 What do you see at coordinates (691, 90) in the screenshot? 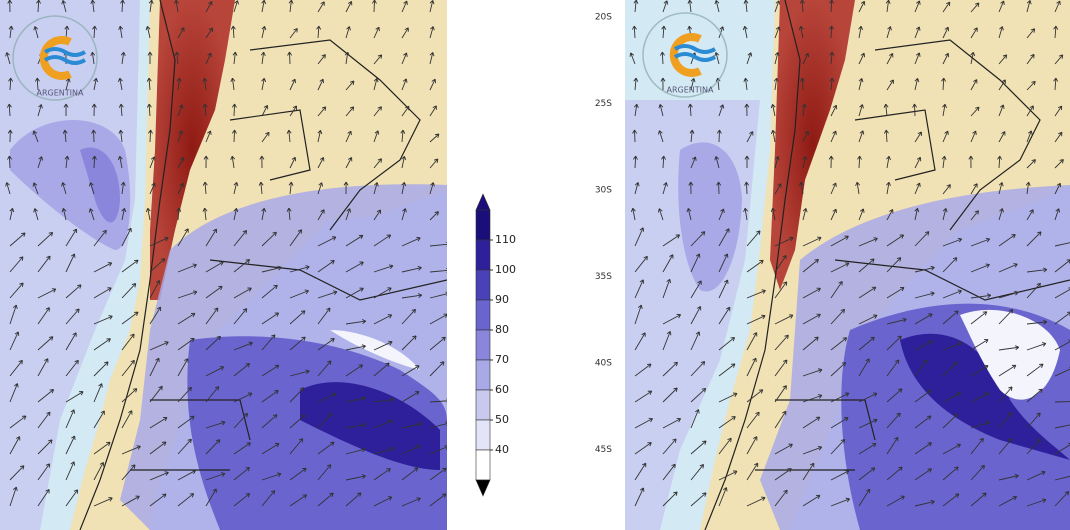
I see `logo-text: ARGENTINA` at bounding box center [691, 90].